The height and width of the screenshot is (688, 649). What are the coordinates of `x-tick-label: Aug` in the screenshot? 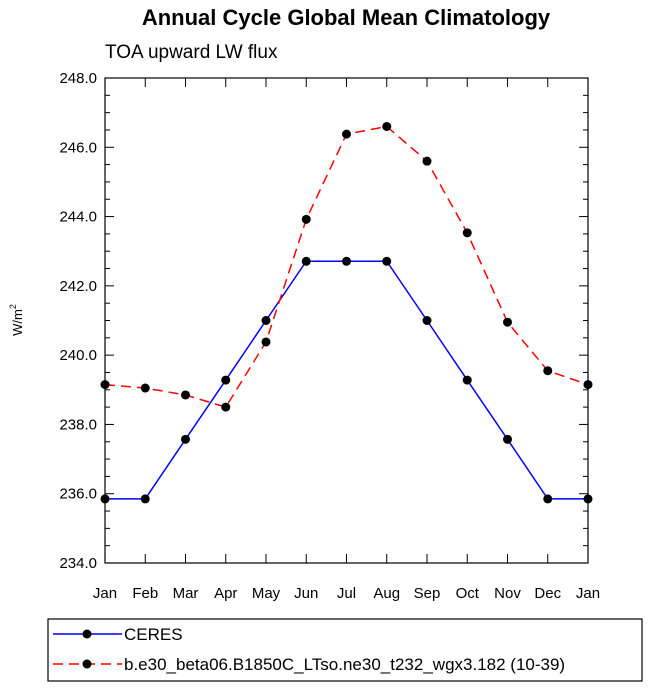 It's located at (386, 593).